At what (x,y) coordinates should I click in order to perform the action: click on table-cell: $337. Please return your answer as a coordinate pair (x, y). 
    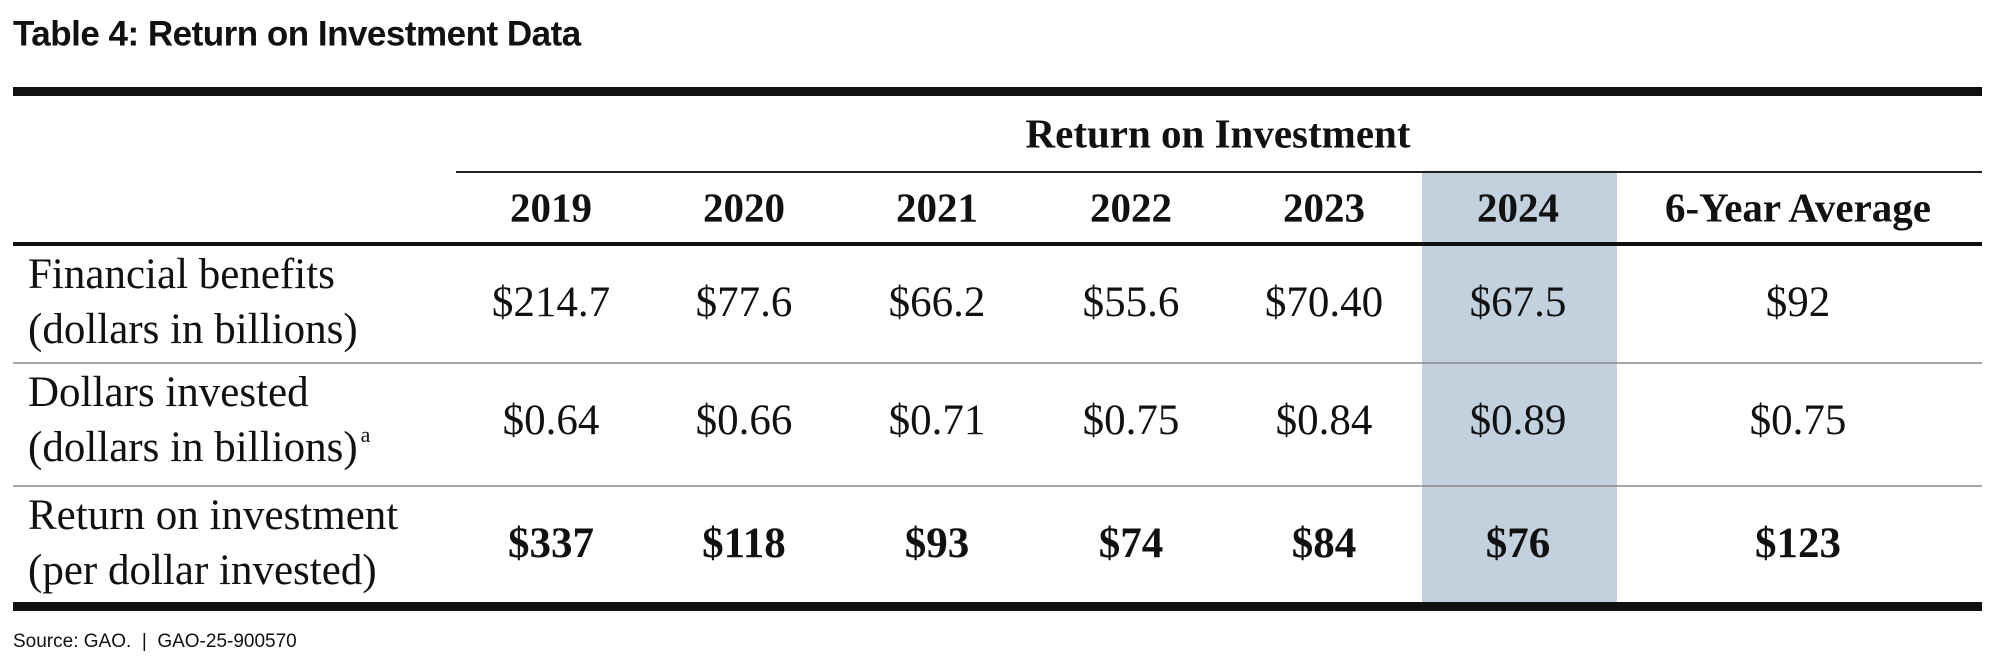
    Looking at the image, I should click on (551, 543).